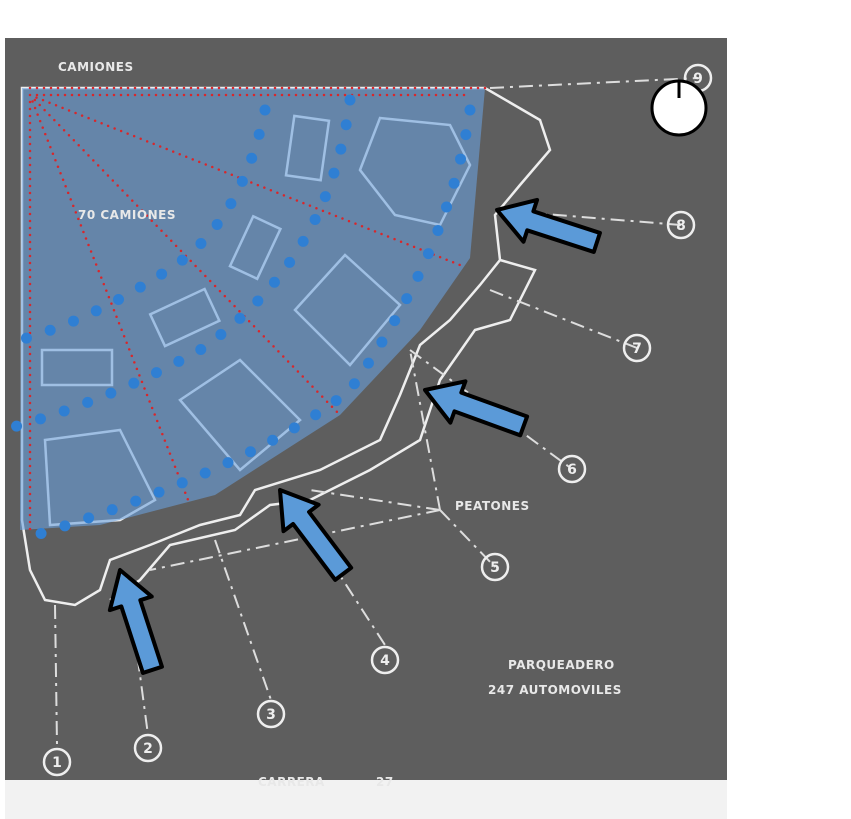  I want to click on gate: 3, so click(271, 714).